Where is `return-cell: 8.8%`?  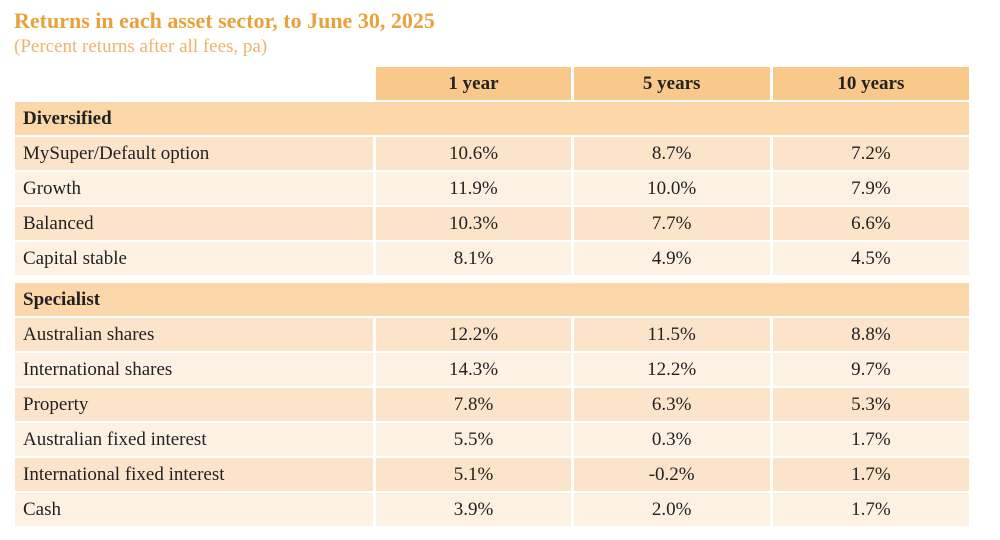 return-cell: 8.8% is located at coordinates (870, 334).